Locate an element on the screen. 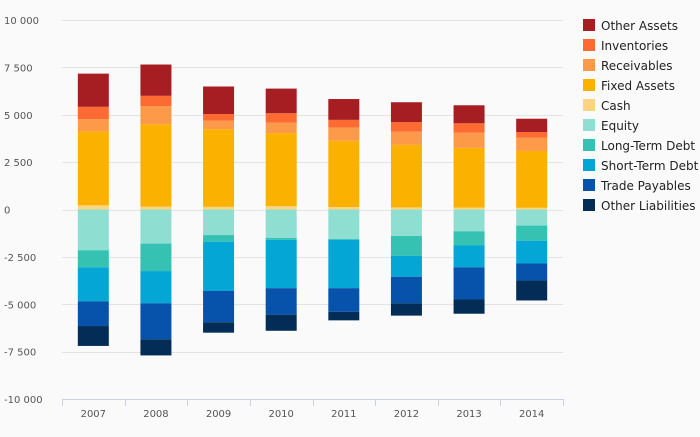 This screenshot has height=437, width=700. bar-segment-other-liabilities-2014 is located at coordinates (532, 290).